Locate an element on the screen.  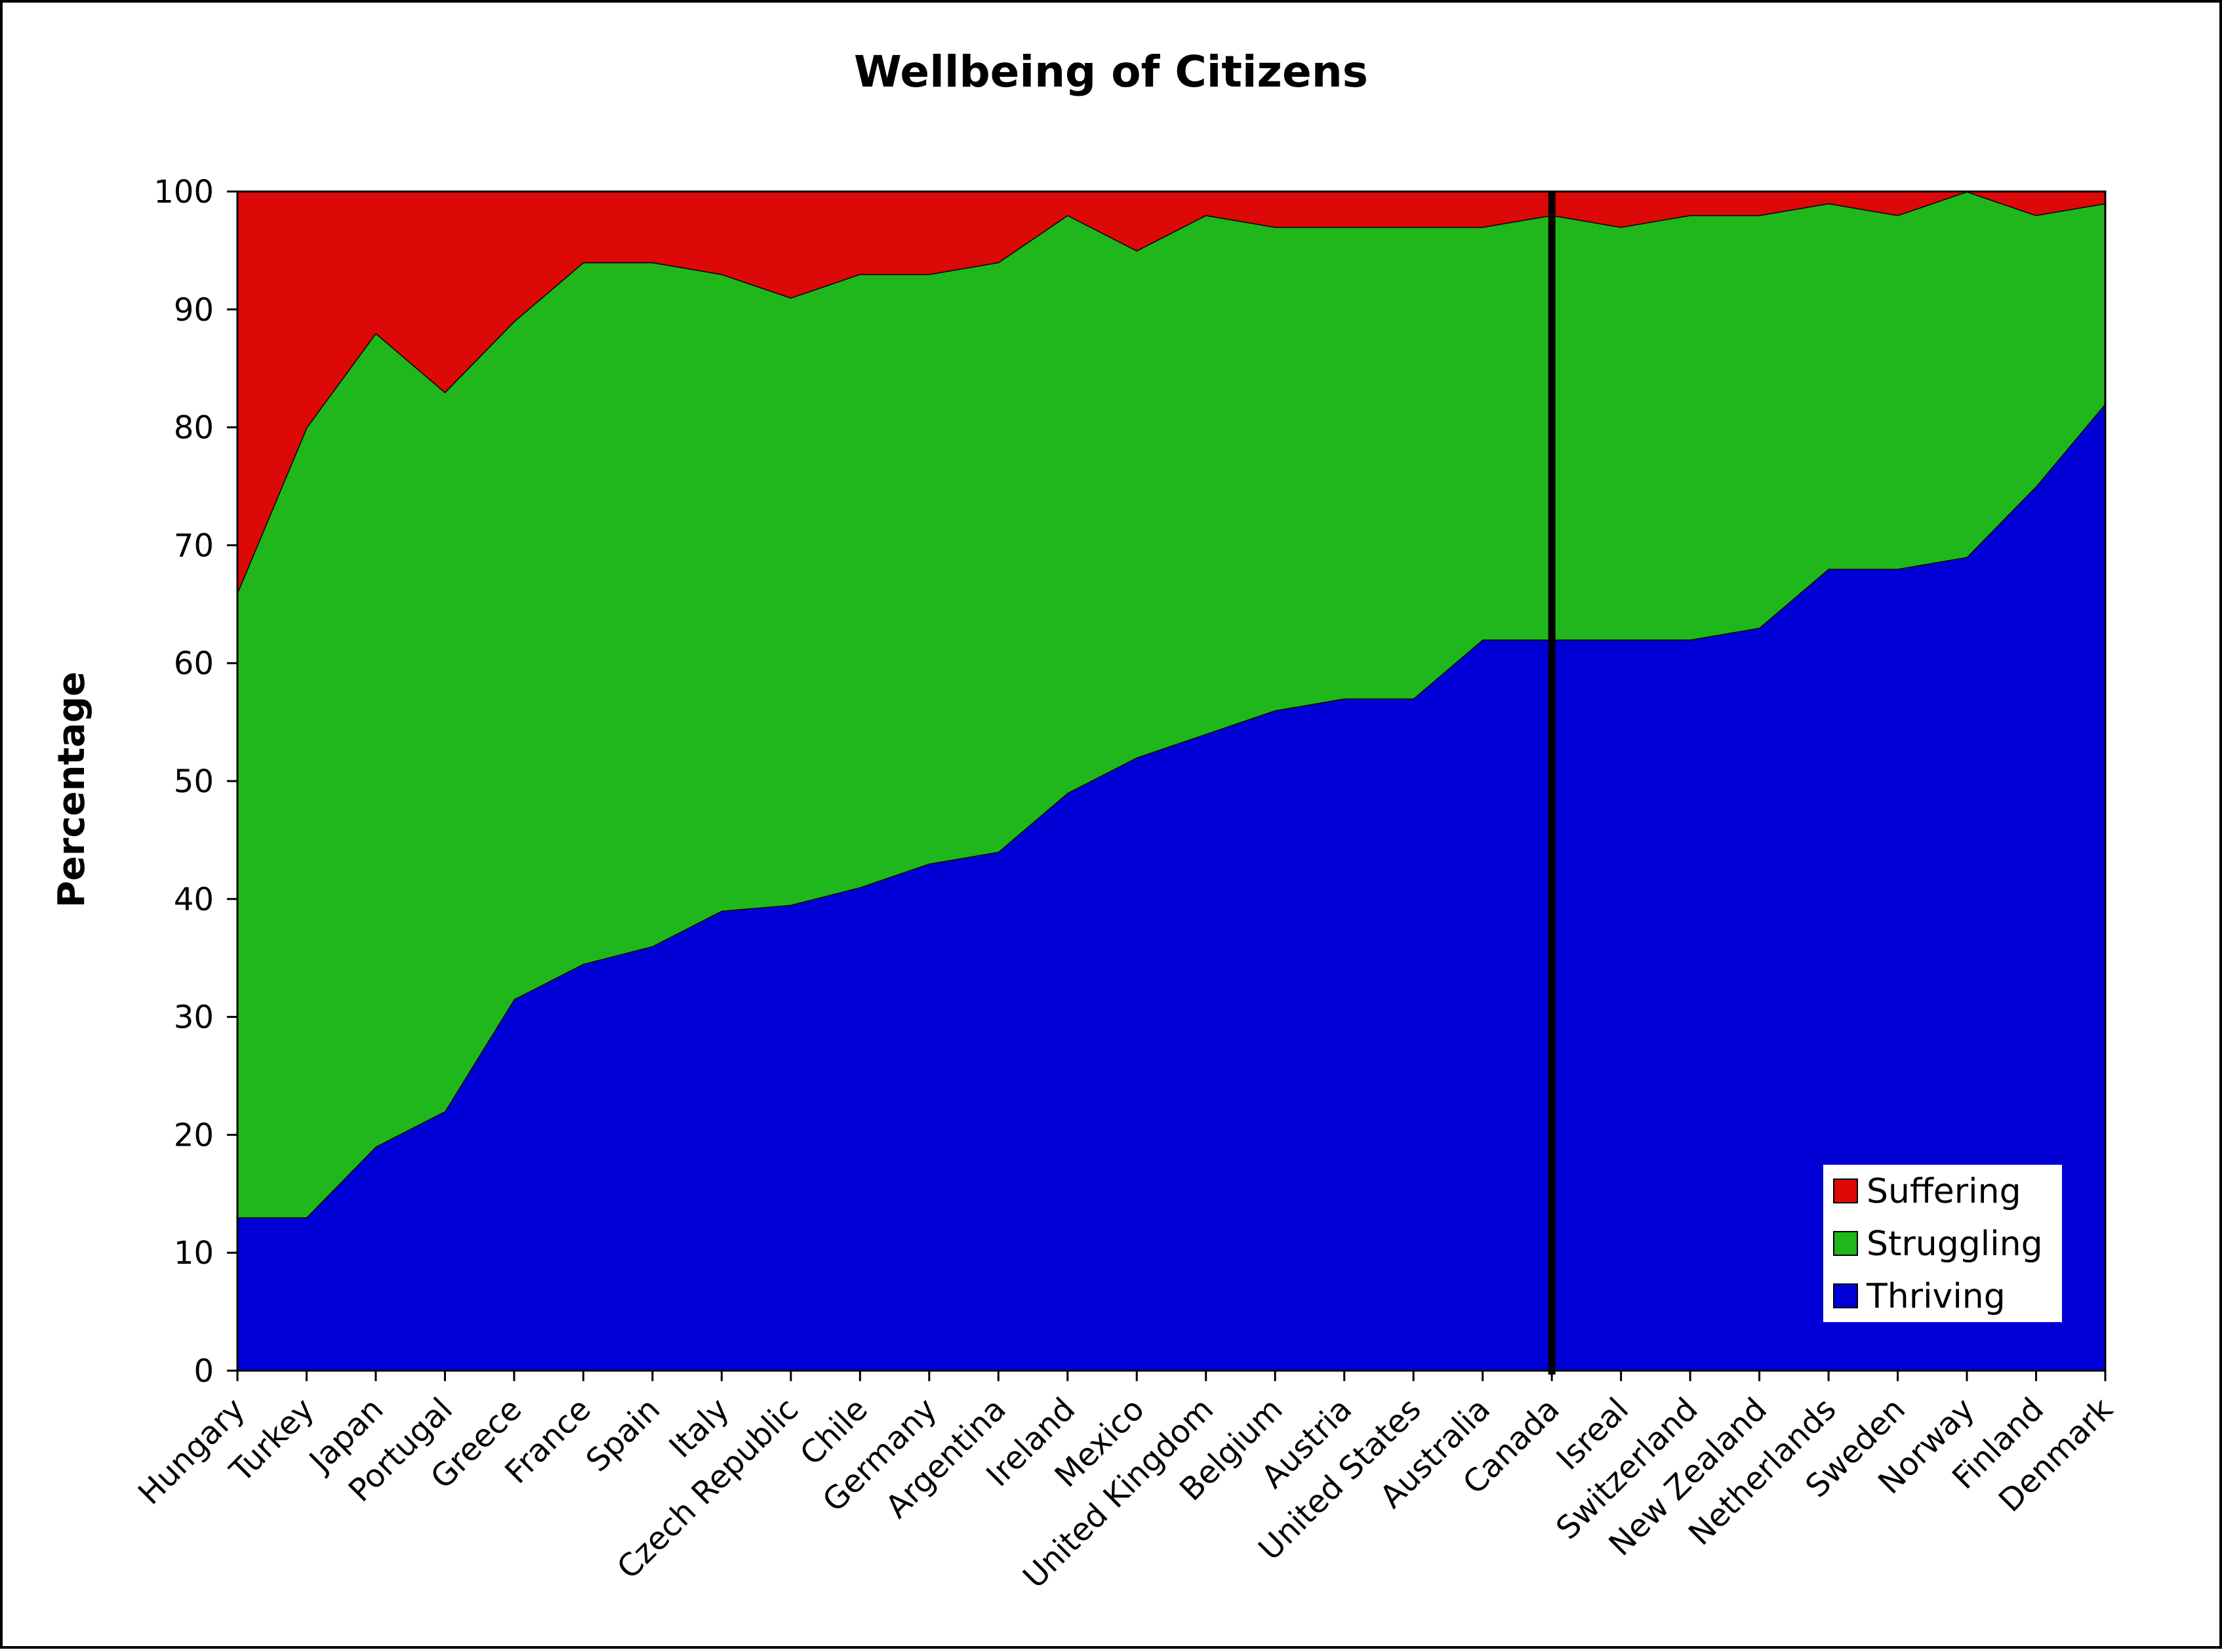
y-tick-label: 10 is located at coordinates (194, 1253).